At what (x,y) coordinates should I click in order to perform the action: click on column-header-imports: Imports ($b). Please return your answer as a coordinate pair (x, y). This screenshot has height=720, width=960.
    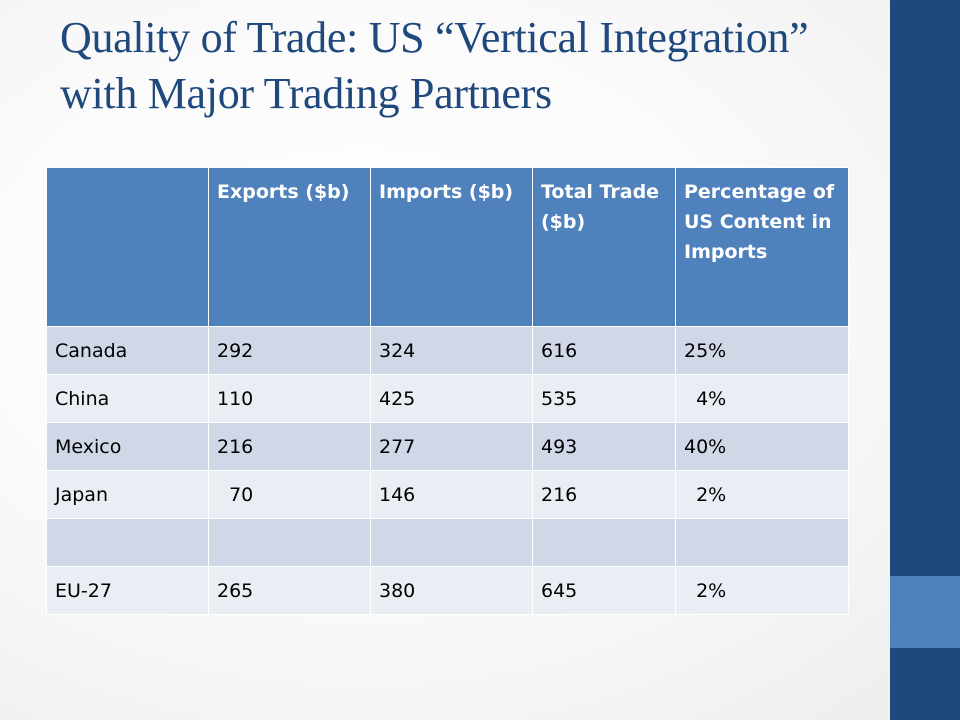
    Looking at the image, I should click on (451, 247).